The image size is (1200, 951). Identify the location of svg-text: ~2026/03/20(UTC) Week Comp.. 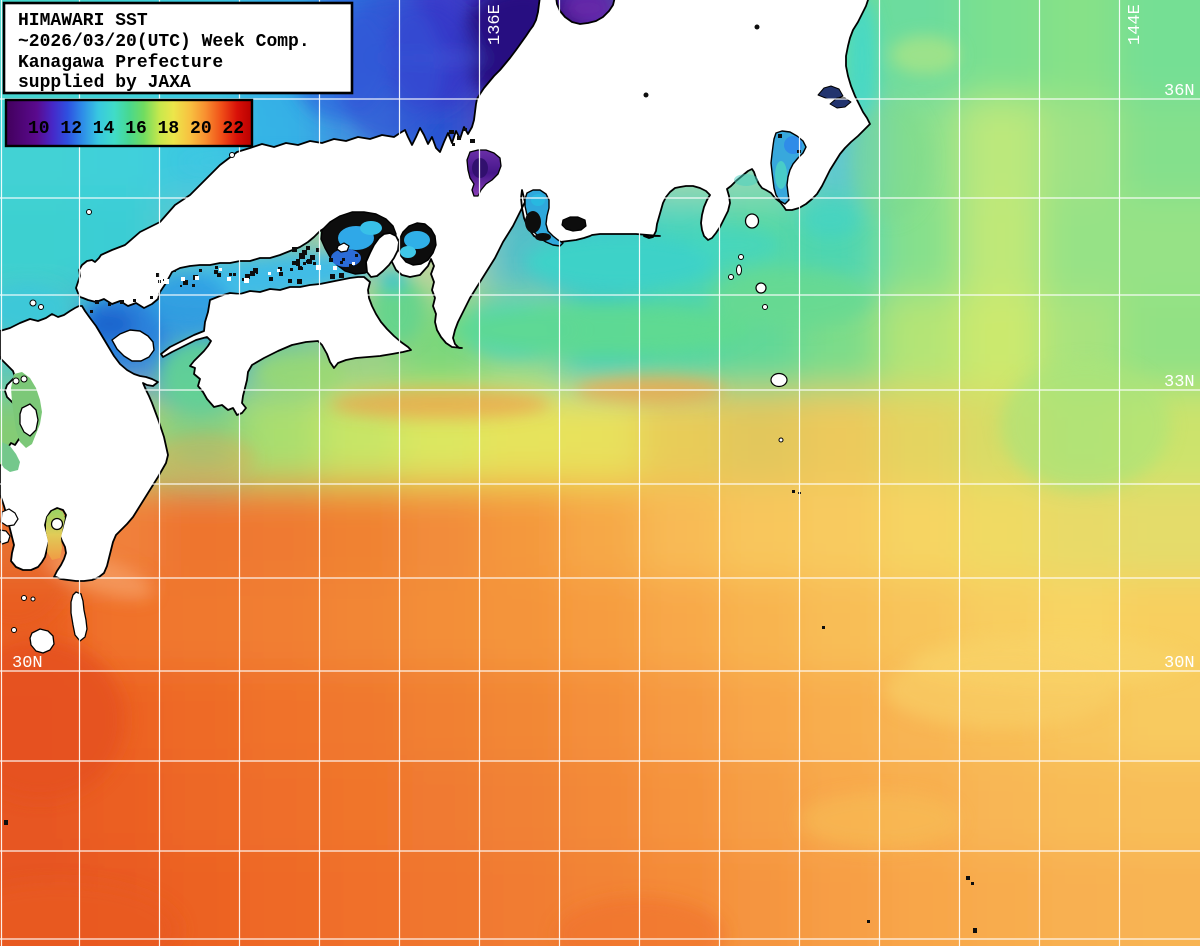
(164, 42).